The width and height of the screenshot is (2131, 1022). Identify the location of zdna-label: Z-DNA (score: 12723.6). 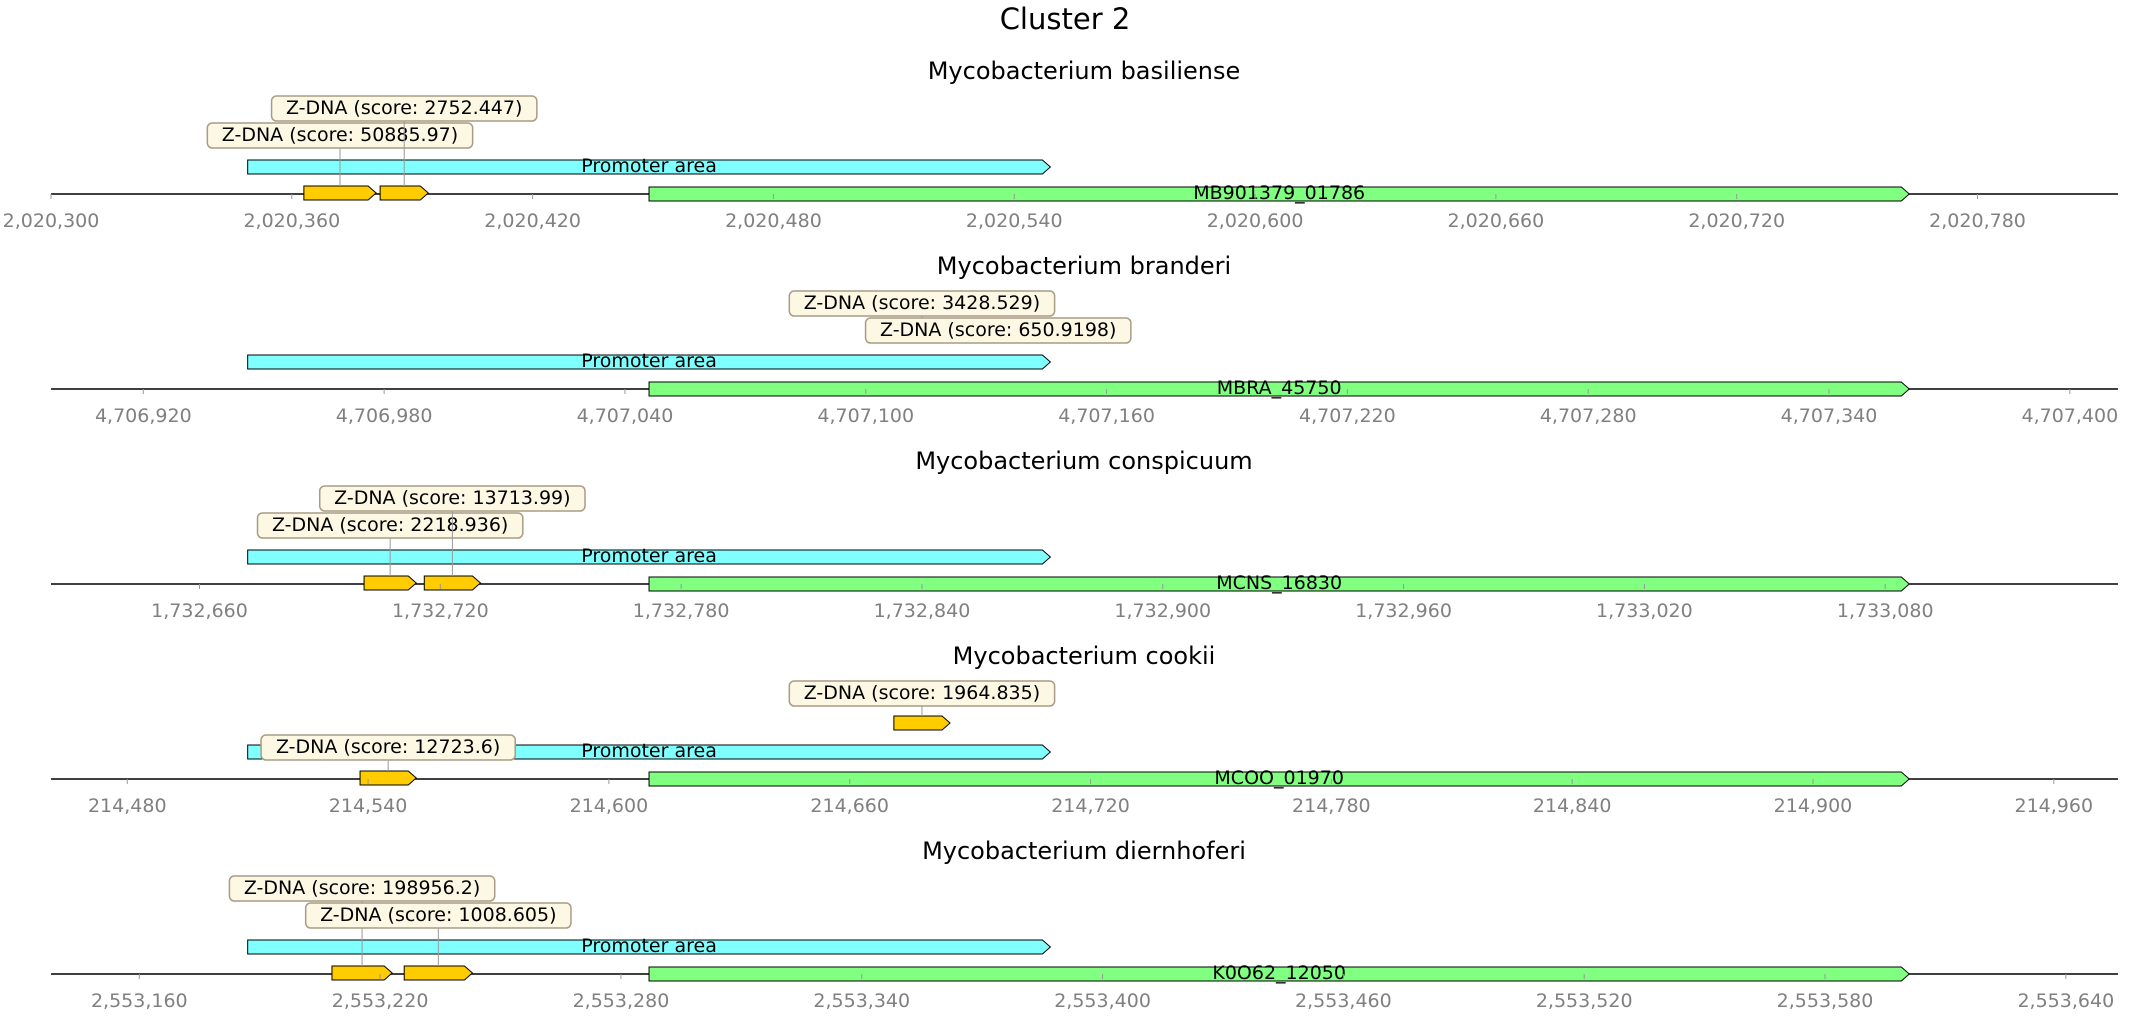
(388, 747).